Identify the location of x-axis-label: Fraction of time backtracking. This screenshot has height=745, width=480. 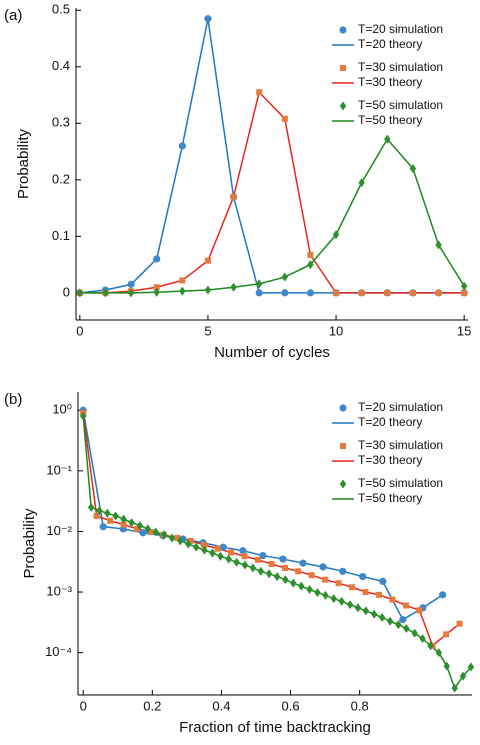
(275, 727).